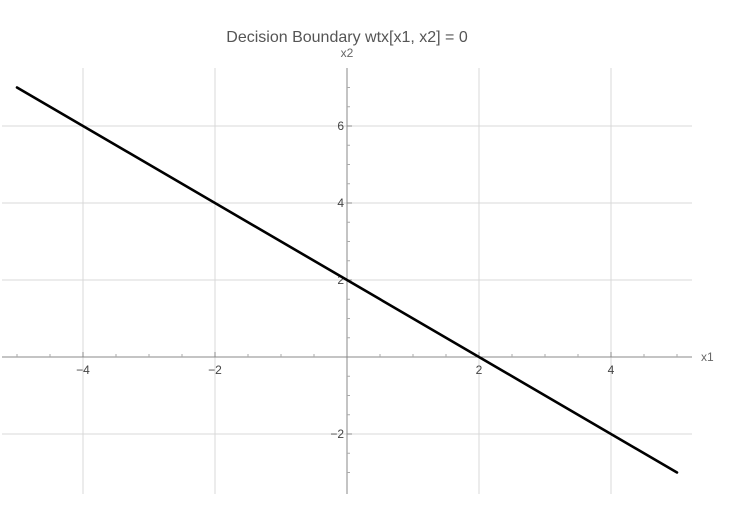  I want to click on y-tick-label: 2, so click(340, 280).